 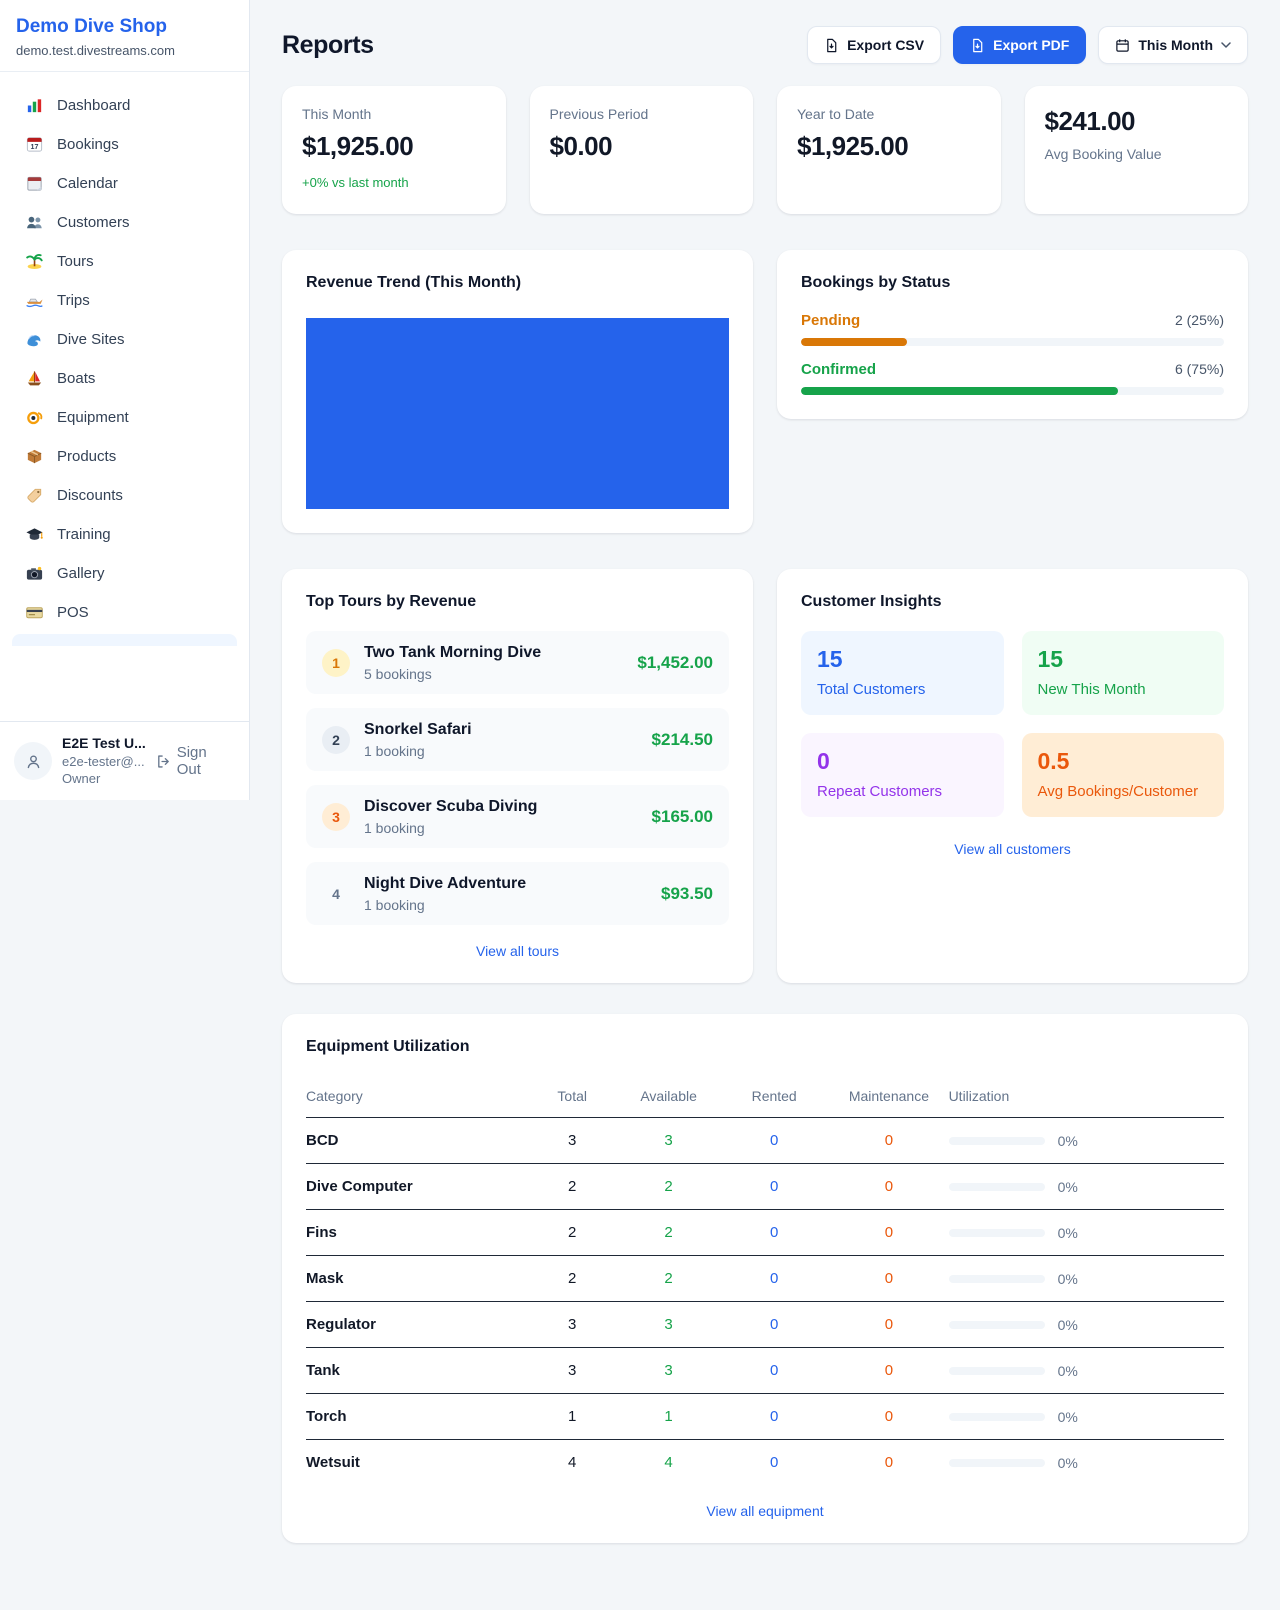 I want to click on cell-category: Fins, so click(x=416, y=1232).